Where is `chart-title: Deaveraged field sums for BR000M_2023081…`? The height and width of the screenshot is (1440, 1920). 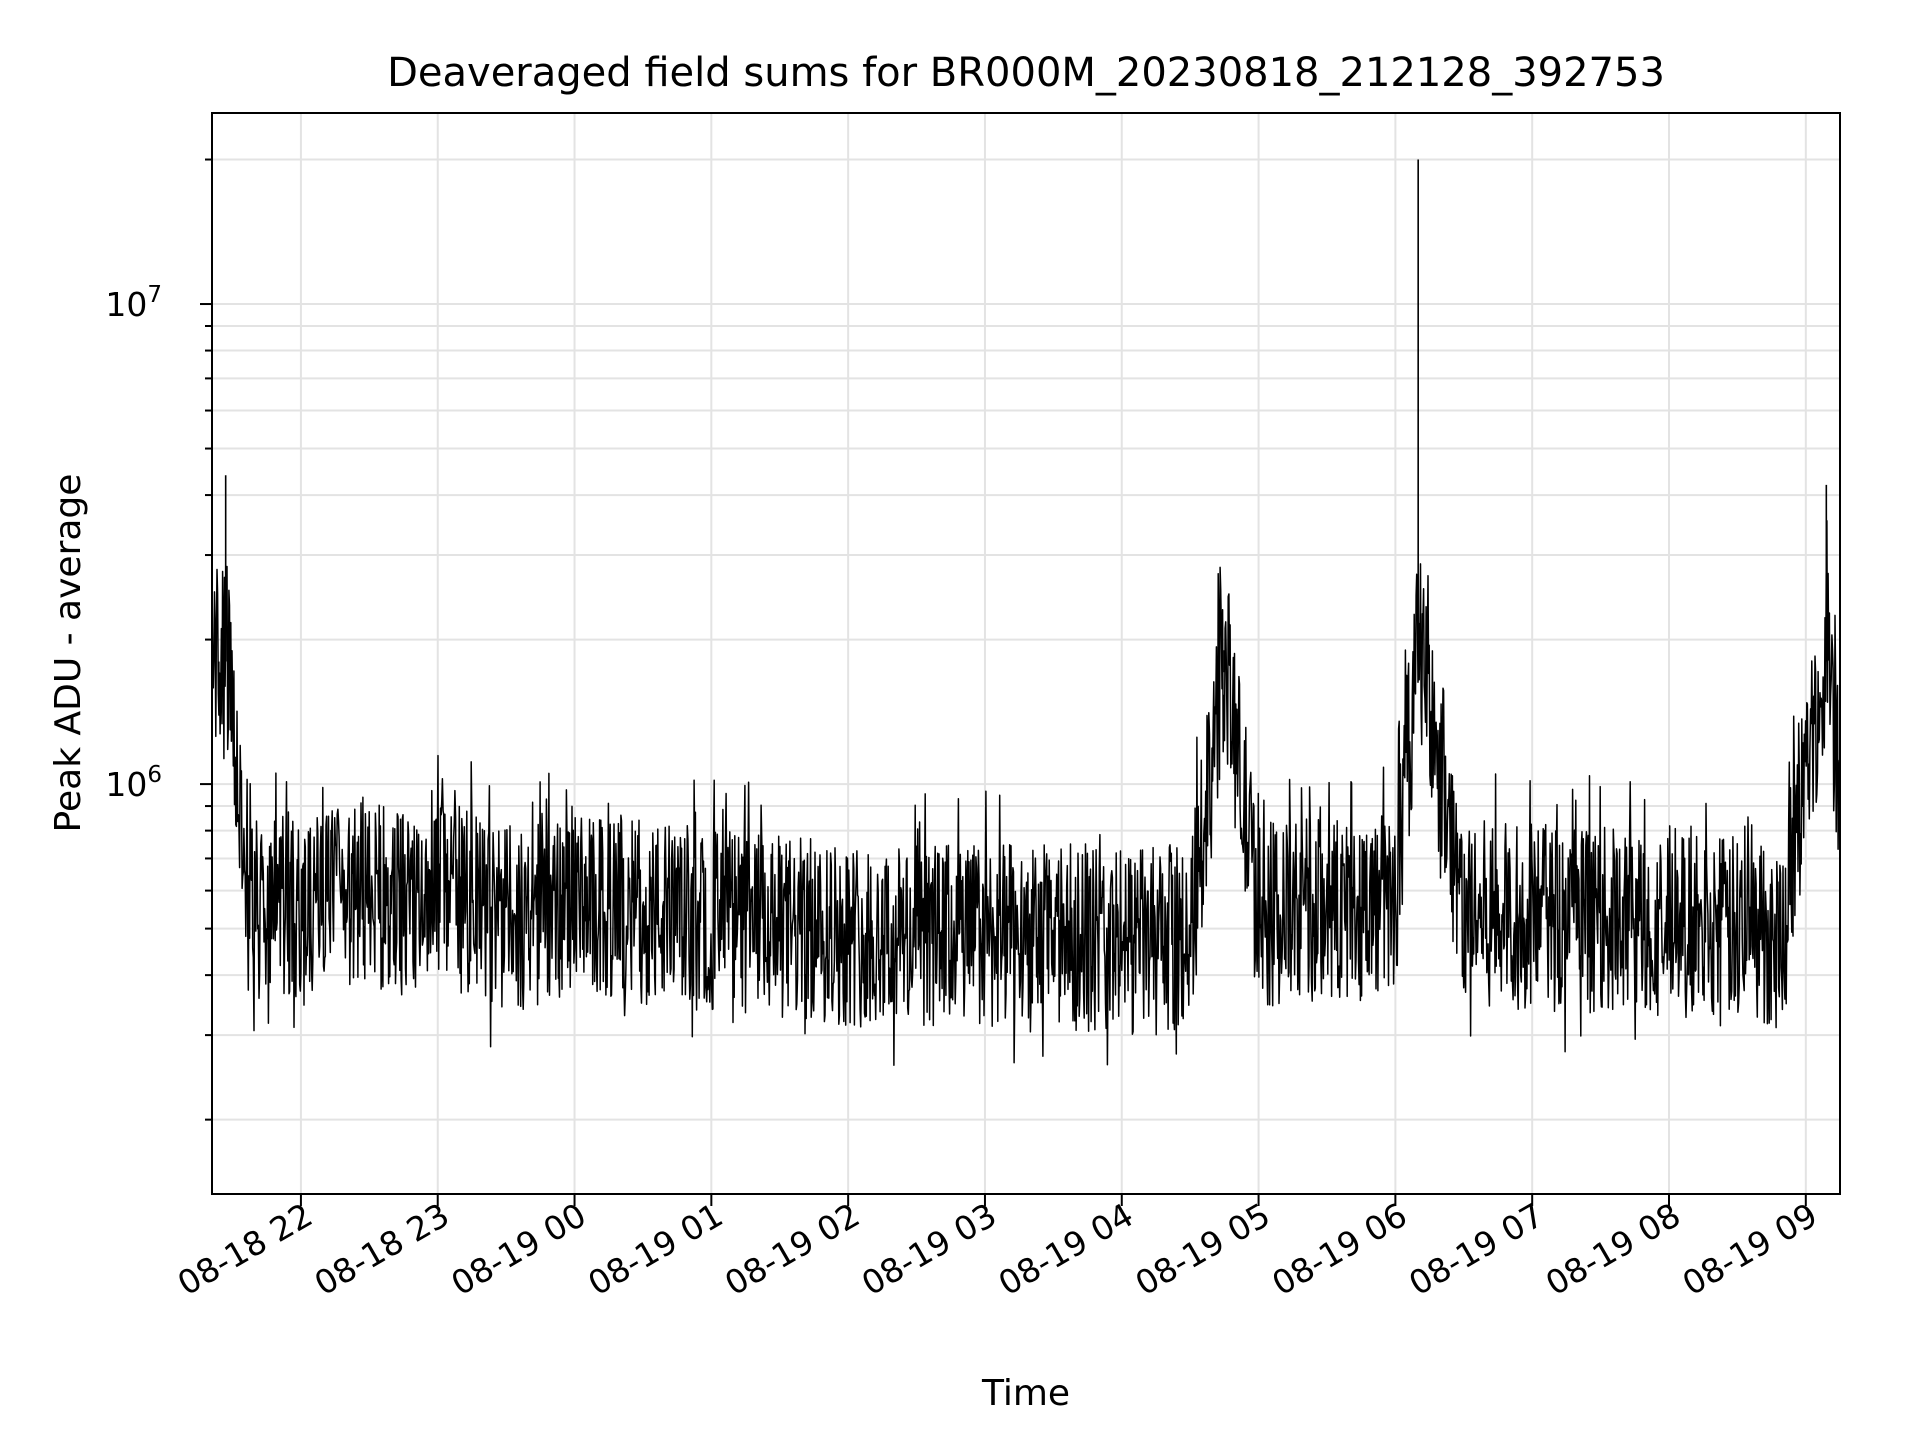
chart-title: Deaveraged field sums for BR000M_2023081… is located at coordinates (1026, 73).